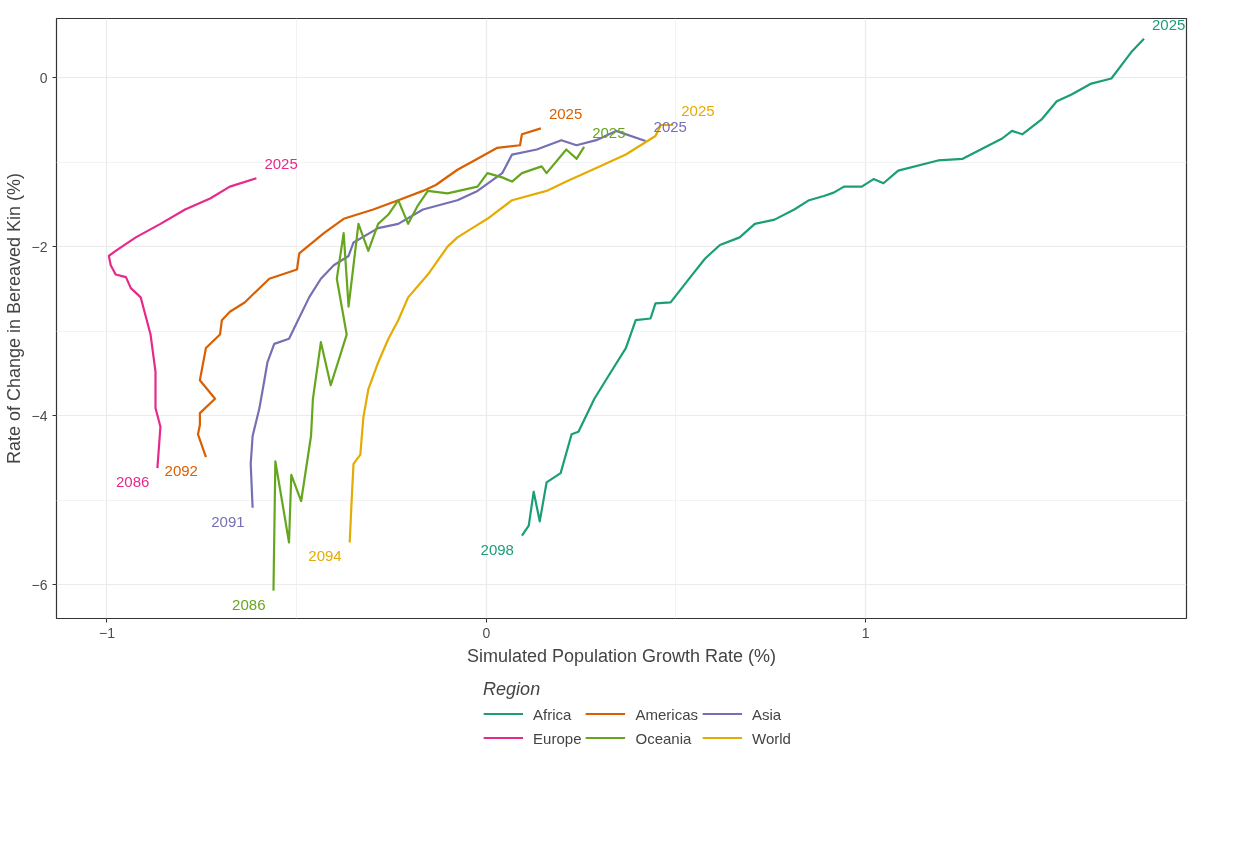 The image size is (1238, 854). I want to click on legend-label: Oceania, so click(663, 737).